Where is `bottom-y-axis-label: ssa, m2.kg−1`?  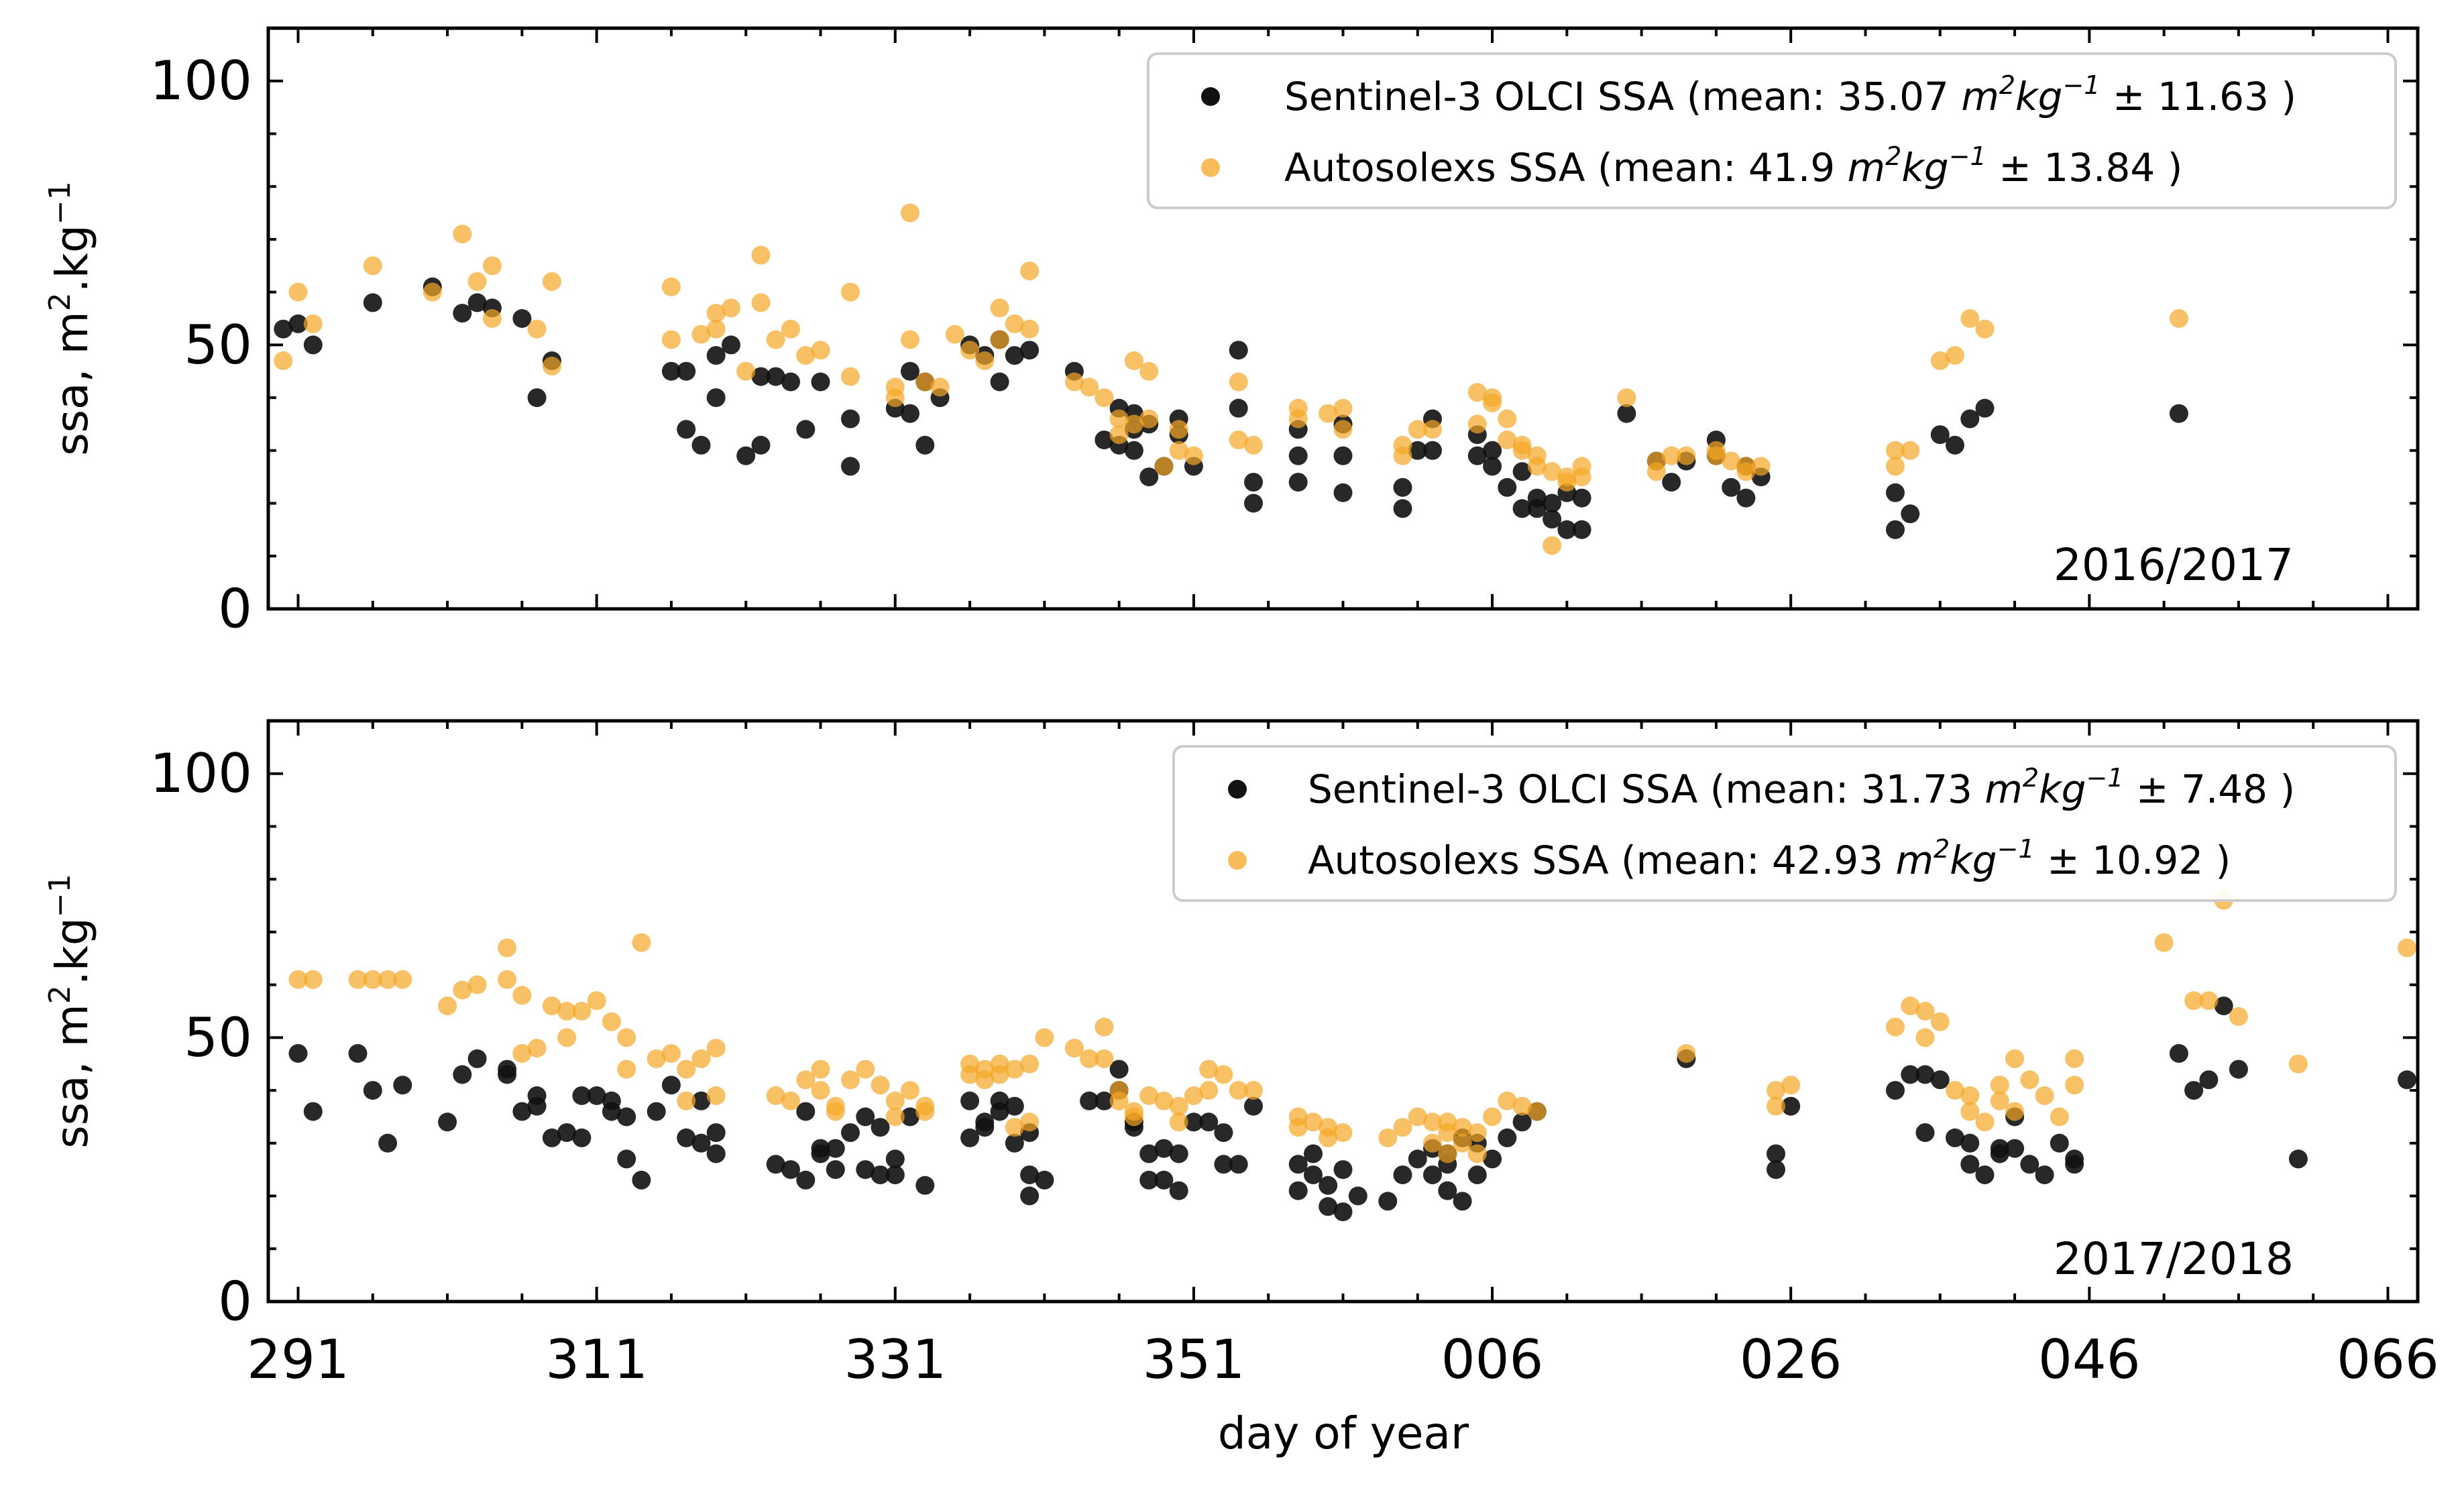
bottom-y-axis-label: ssa, m2.kg−1 is located at coordinates (70, 1011).